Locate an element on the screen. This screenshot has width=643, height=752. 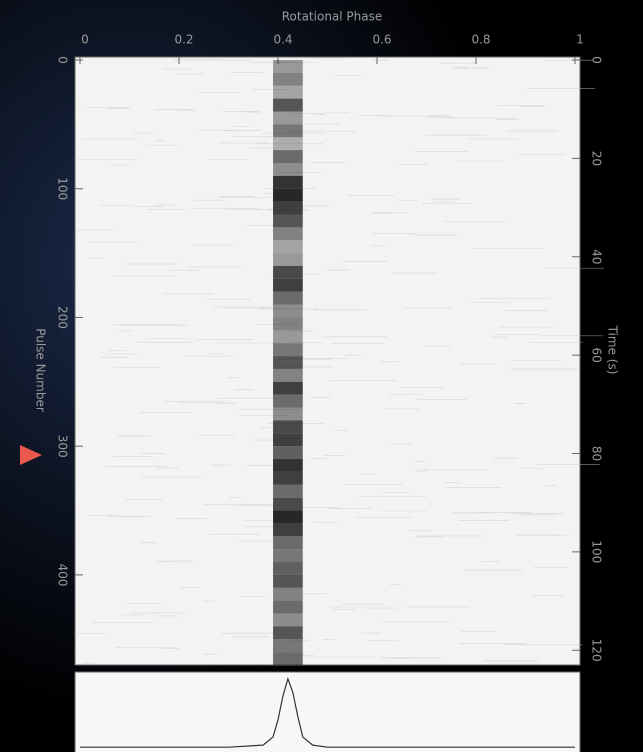
y2-tick-label: 80 is located at coordinates (597, 453).